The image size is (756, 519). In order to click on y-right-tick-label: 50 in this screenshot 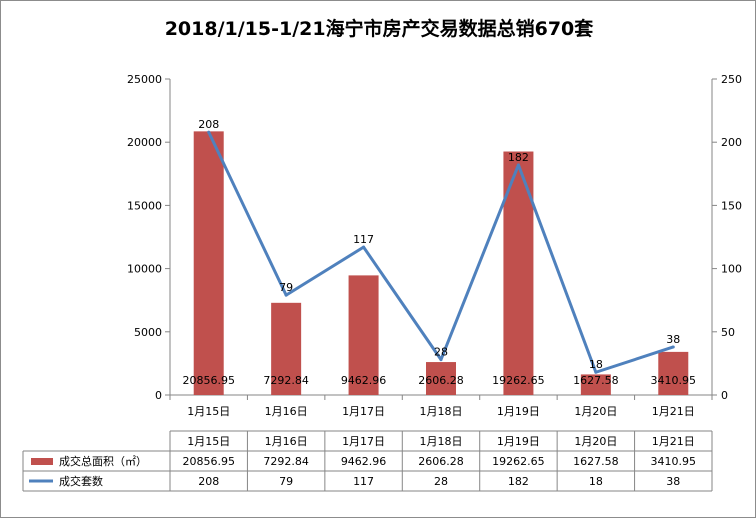, I will do `click(728, 332)`.